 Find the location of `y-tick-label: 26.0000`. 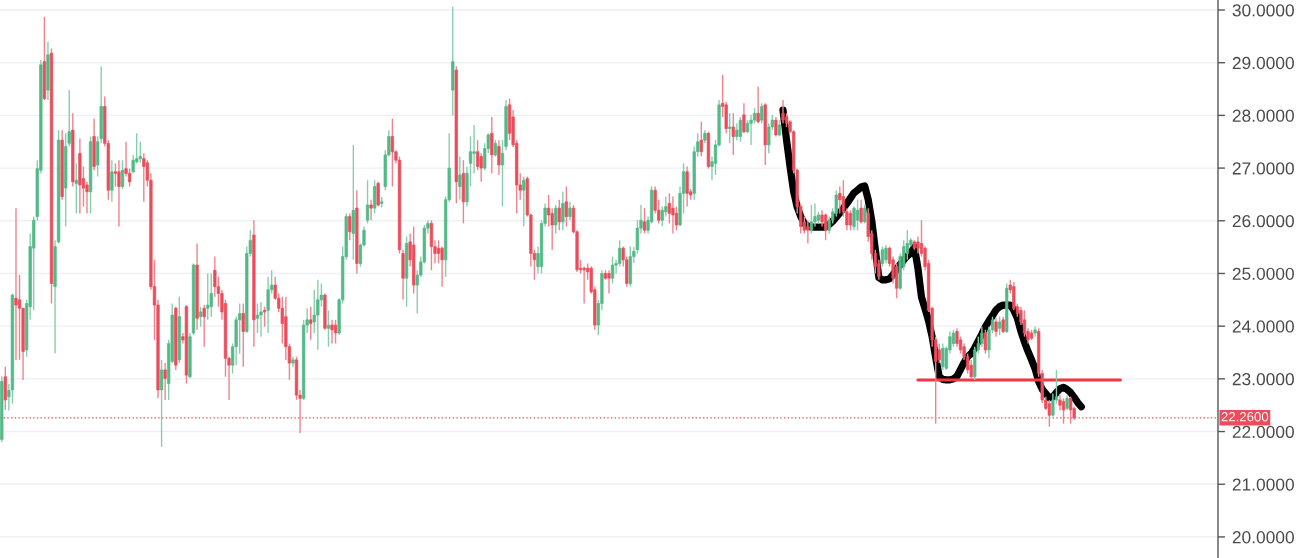

y-tick-label: 26.0000 is located at coordinates (1263, 221).